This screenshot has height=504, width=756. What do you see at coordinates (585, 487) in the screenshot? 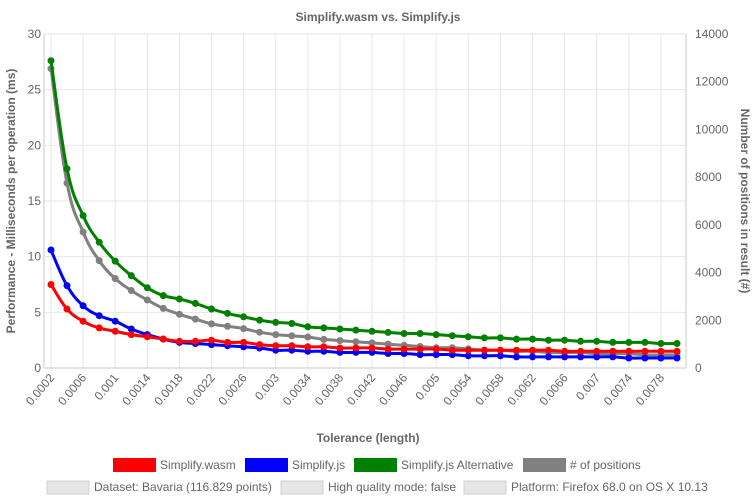
I see `info-item-platform: Platform: Firefox 68.0 on OS X 10.13` at bounding box center [585, 487].